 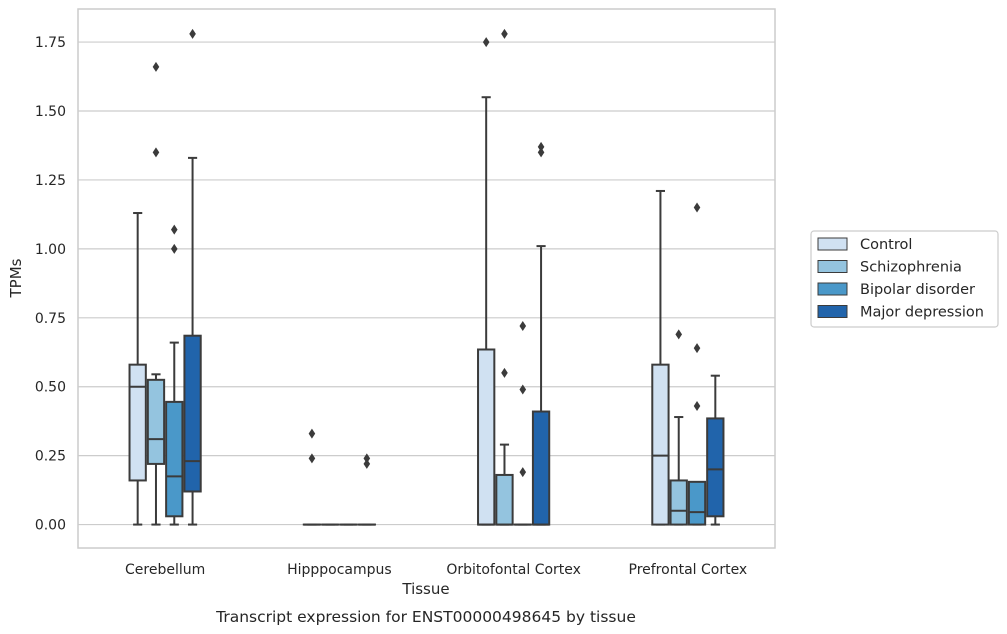 What do you see at coordinates (339, 570) in the screenshot?
I see `x-tick-label: Hipppocampus` at bounding box center [339, 570].